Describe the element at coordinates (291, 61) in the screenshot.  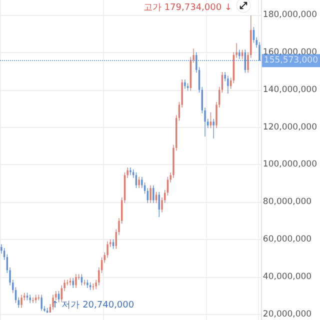
I see `ref-line-label: 155,573,000` at that location.